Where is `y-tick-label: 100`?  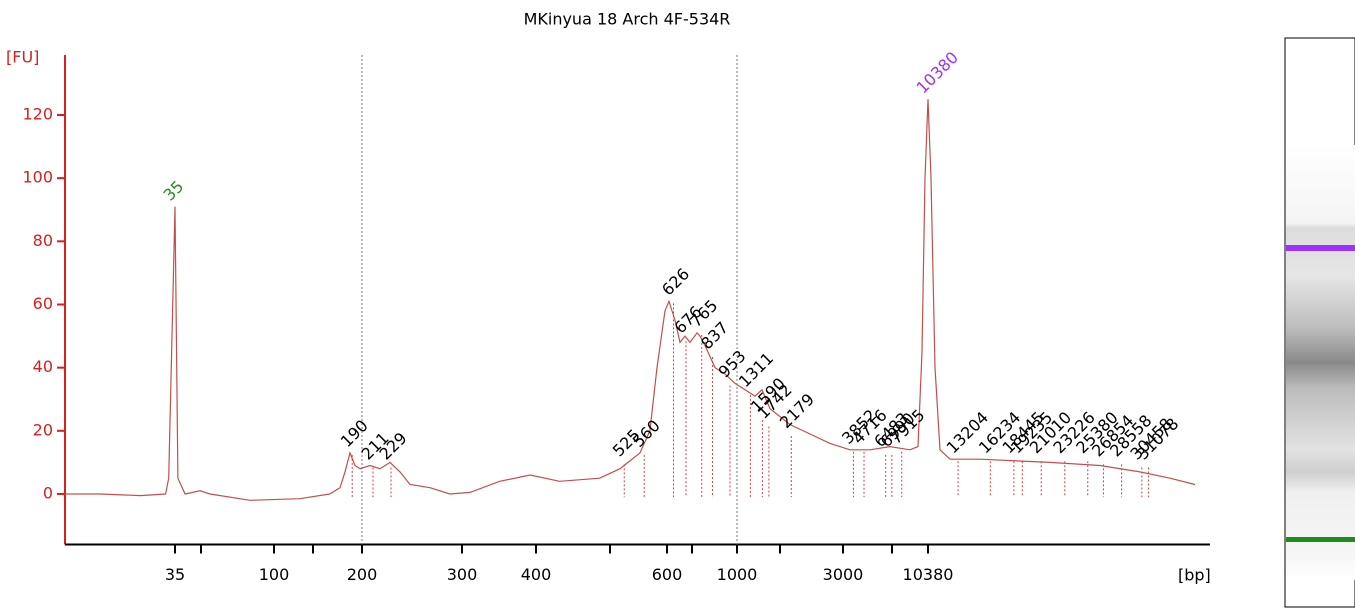
y-tick-label: 100 is located at coordinates (37, 177).